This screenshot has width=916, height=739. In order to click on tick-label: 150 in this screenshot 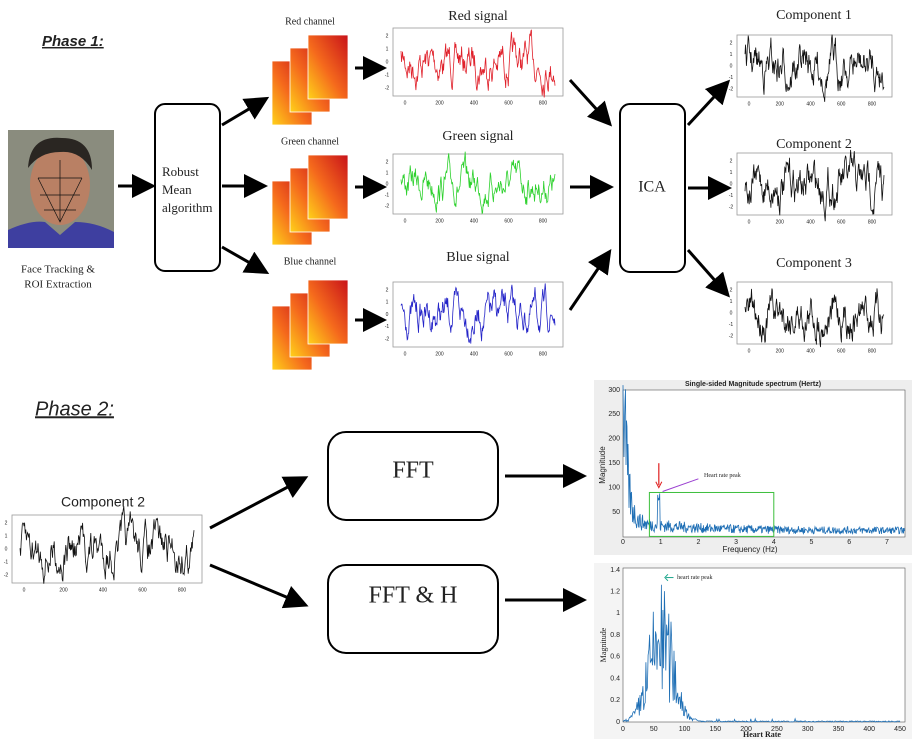, I will do `click(715, 729)`.